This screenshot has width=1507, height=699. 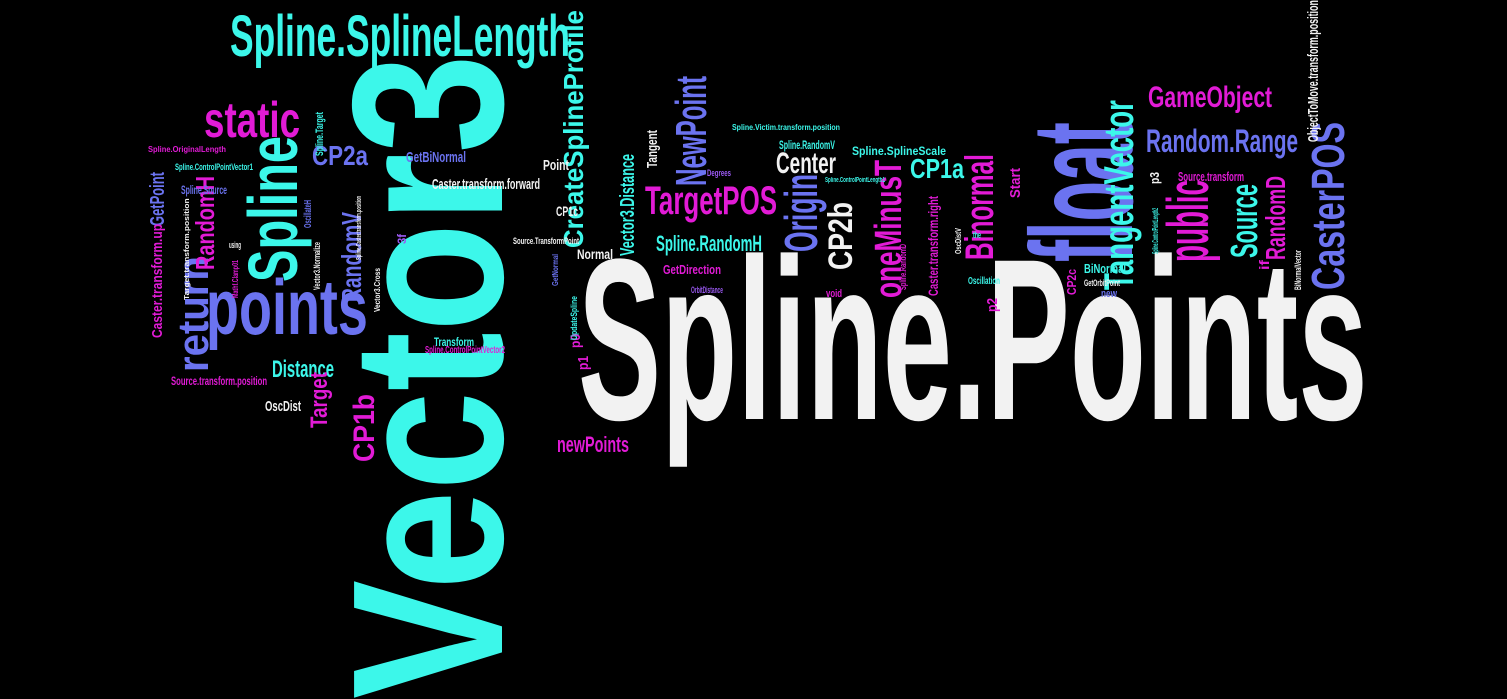 What do you see at coordinates (567, 210) in the screenshot?
I see `word-cp1c: CP1c` at bounding box center [567, 210].